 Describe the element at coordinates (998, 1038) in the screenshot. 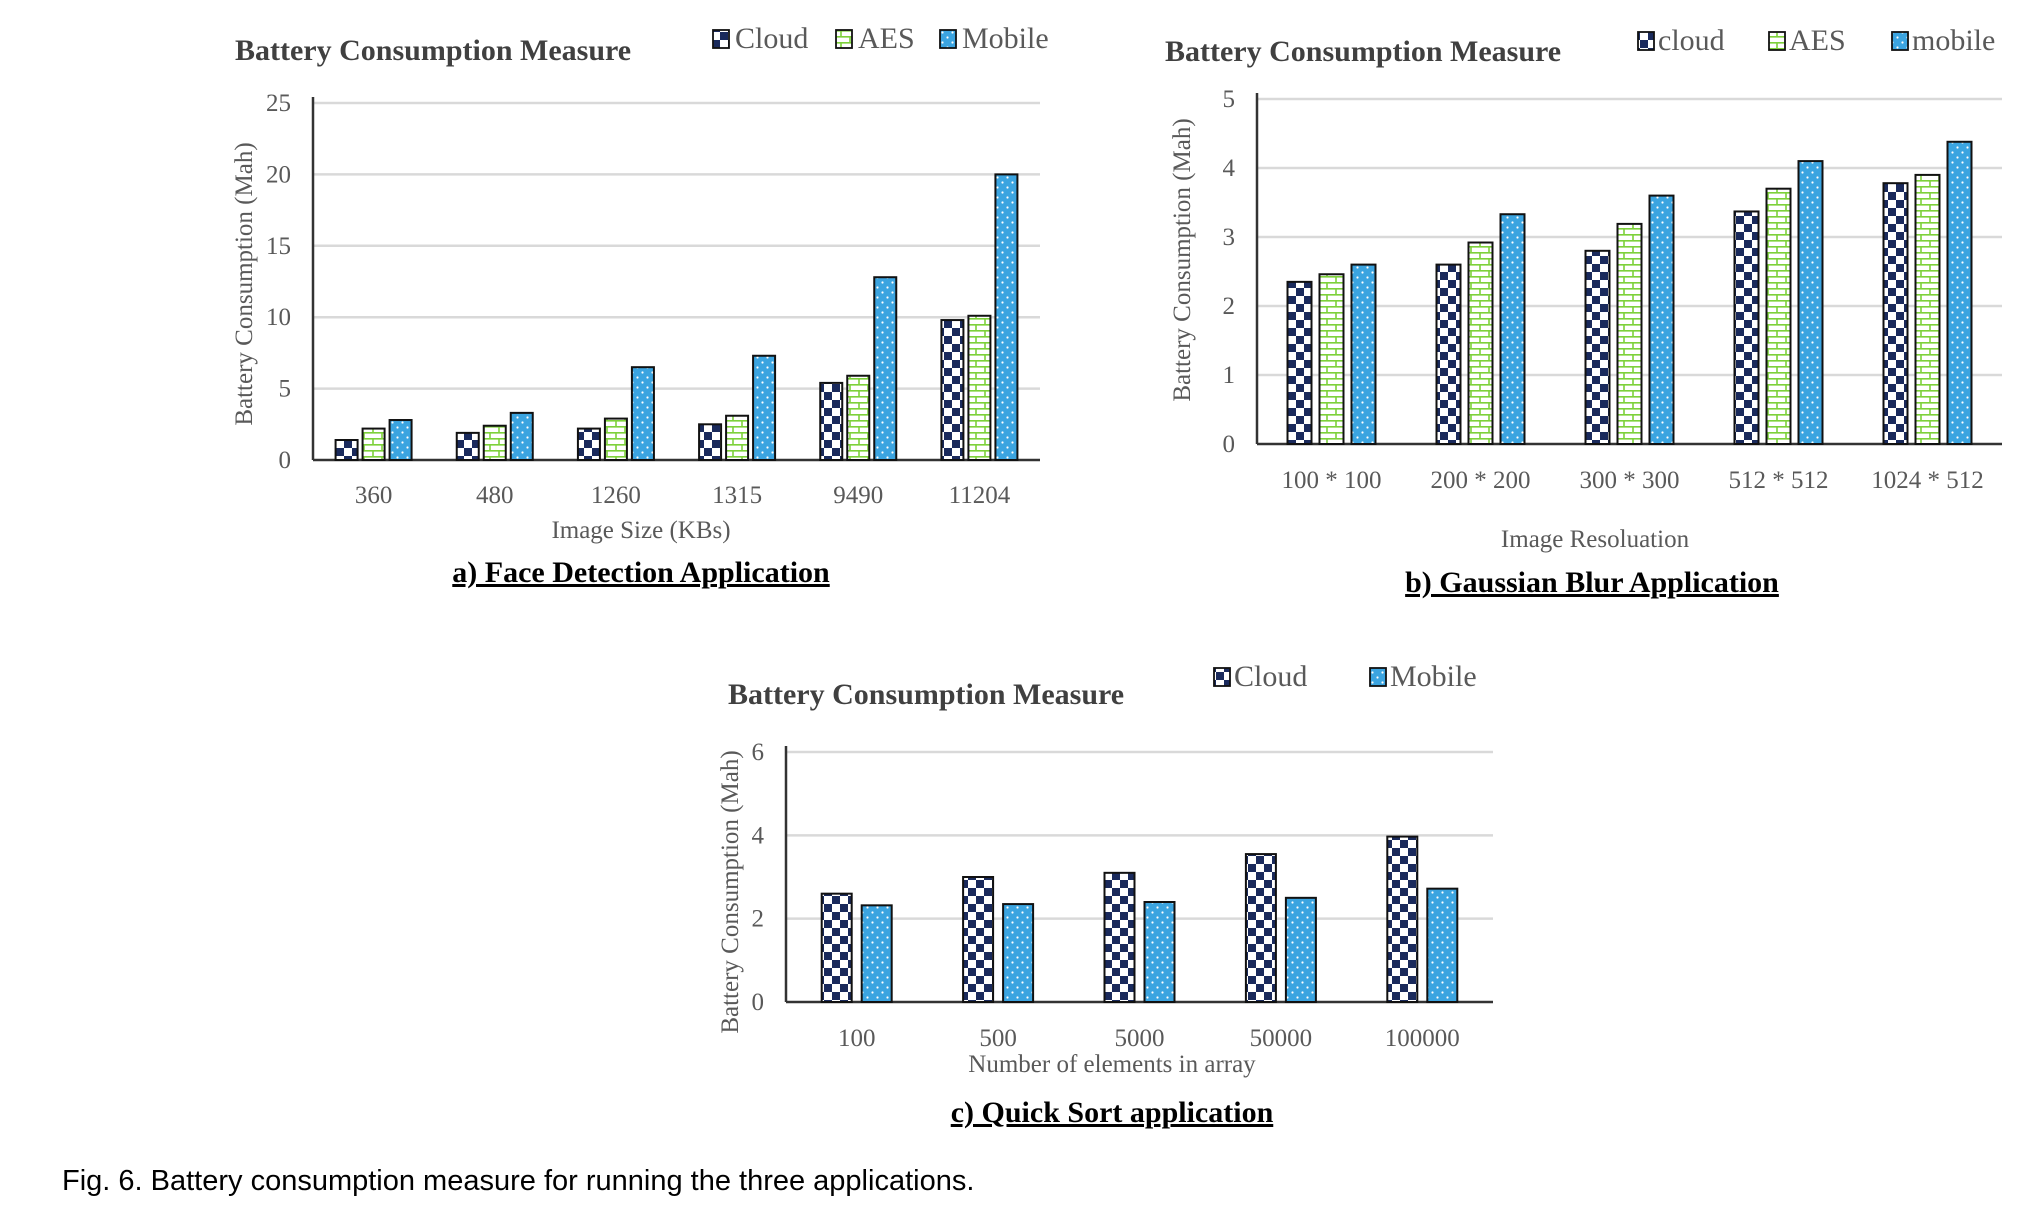

I see `chart-c-xtick: 500` at that location.